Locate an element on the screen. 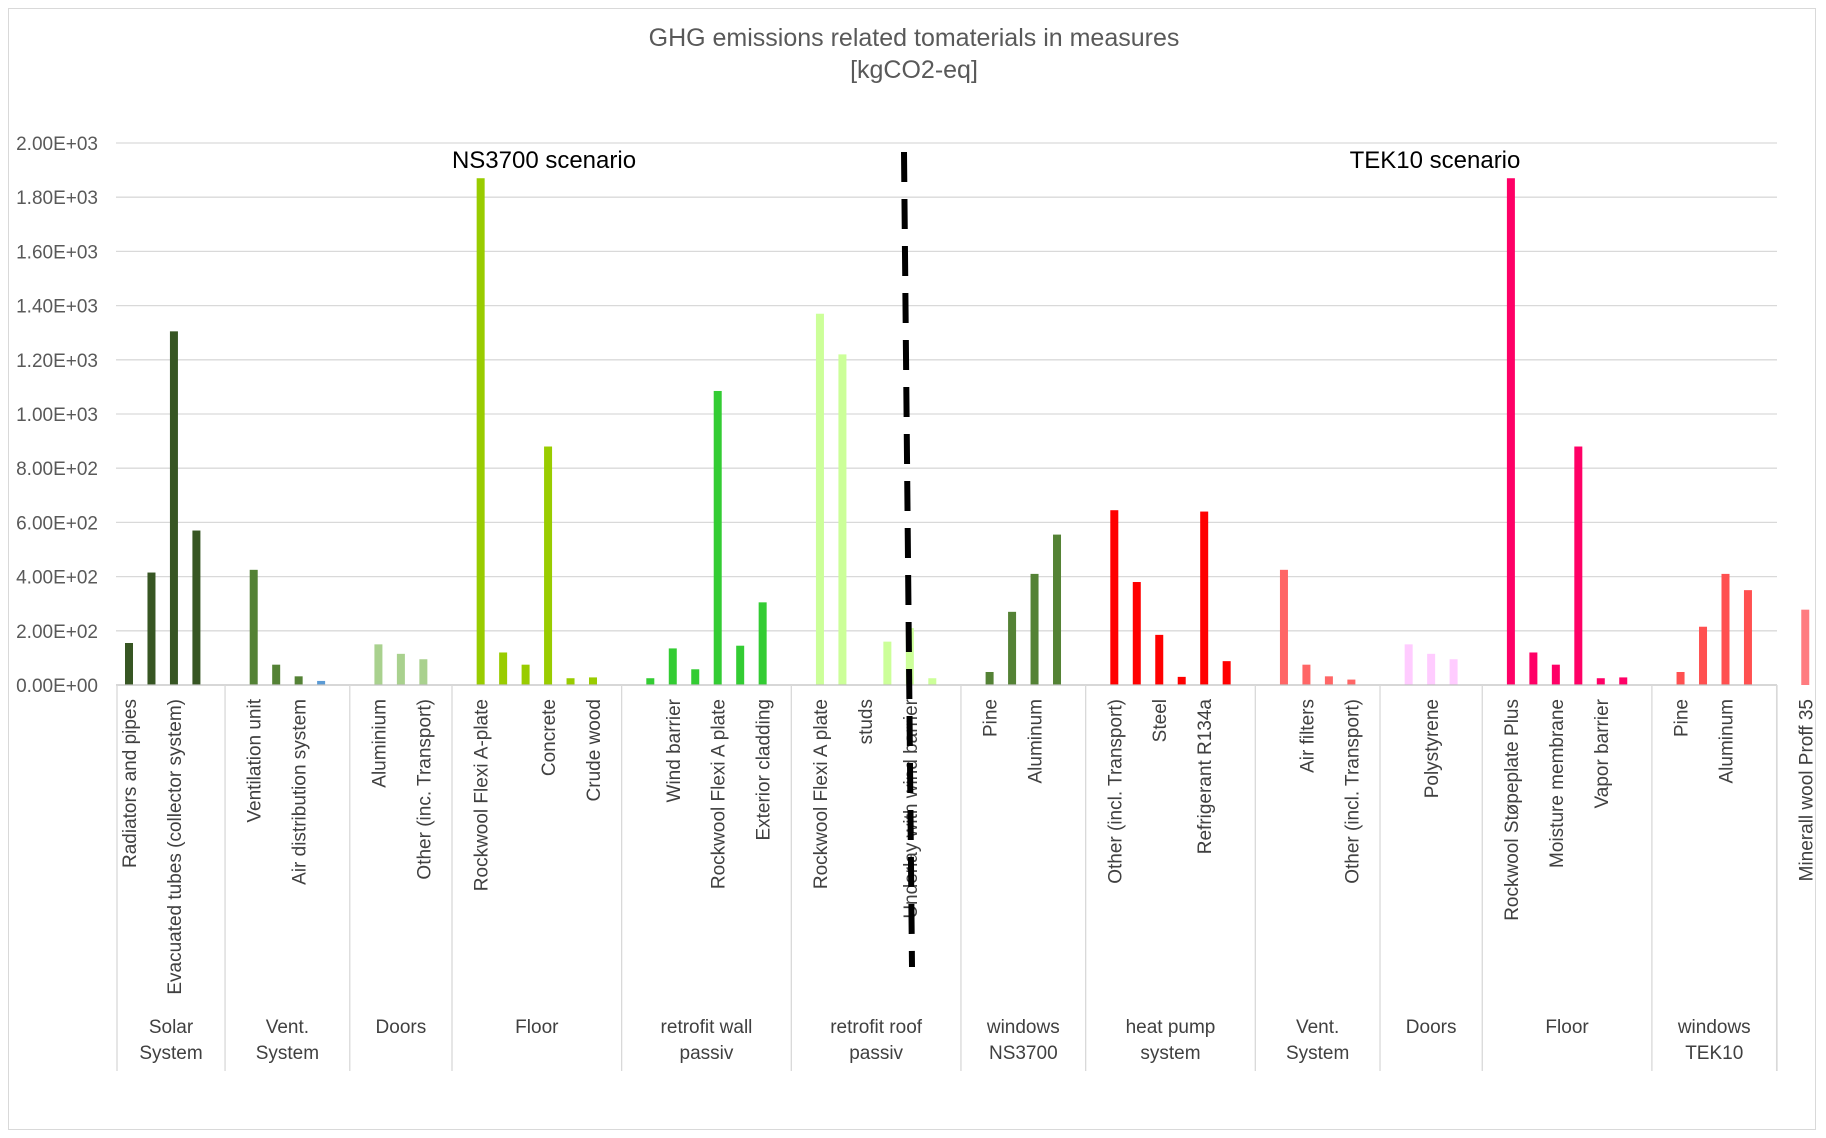 This screenshot has height=1138, width=1826. y-tick-label: 6.00E+02 is located at coordinates (57, 523).